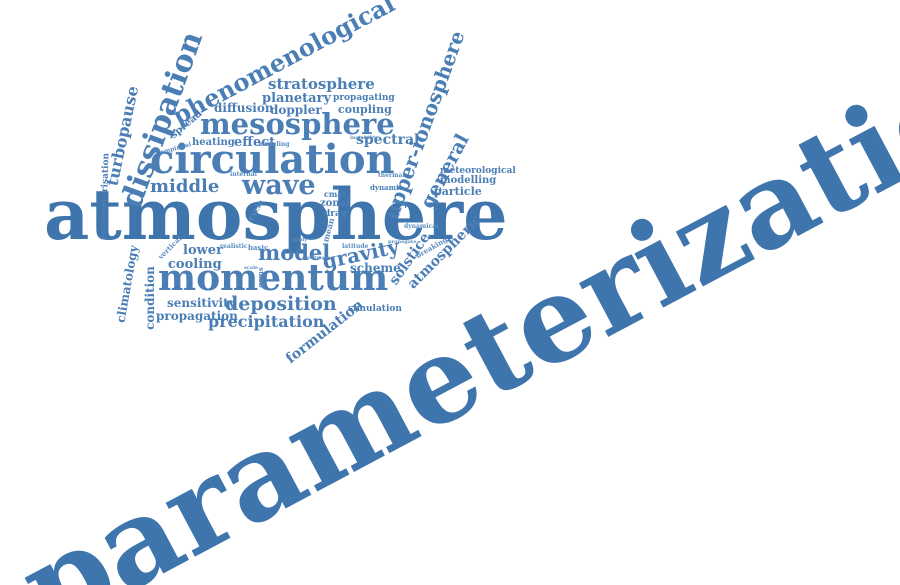  What do you see at coordinates (296, 110) in the screenshot?
I see `word-doppler: doppler` at bounding box center [296, 110].